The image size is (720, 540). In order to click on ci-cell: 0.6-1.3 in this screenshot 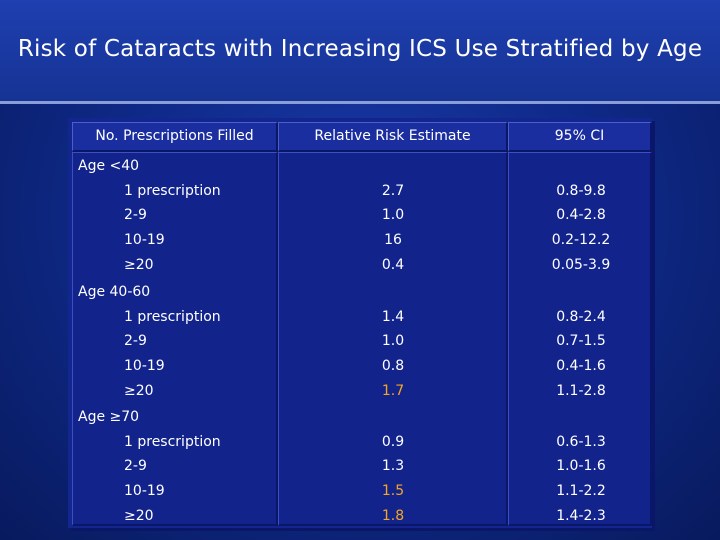, I will do `click(581, 441)`.